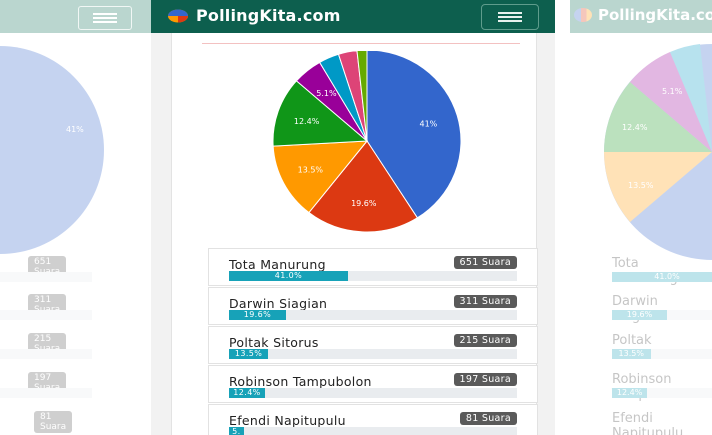  Describe the element at coordinates (288, 276) in the screenshot. I see `progress-fill: 41.0%` at that location.